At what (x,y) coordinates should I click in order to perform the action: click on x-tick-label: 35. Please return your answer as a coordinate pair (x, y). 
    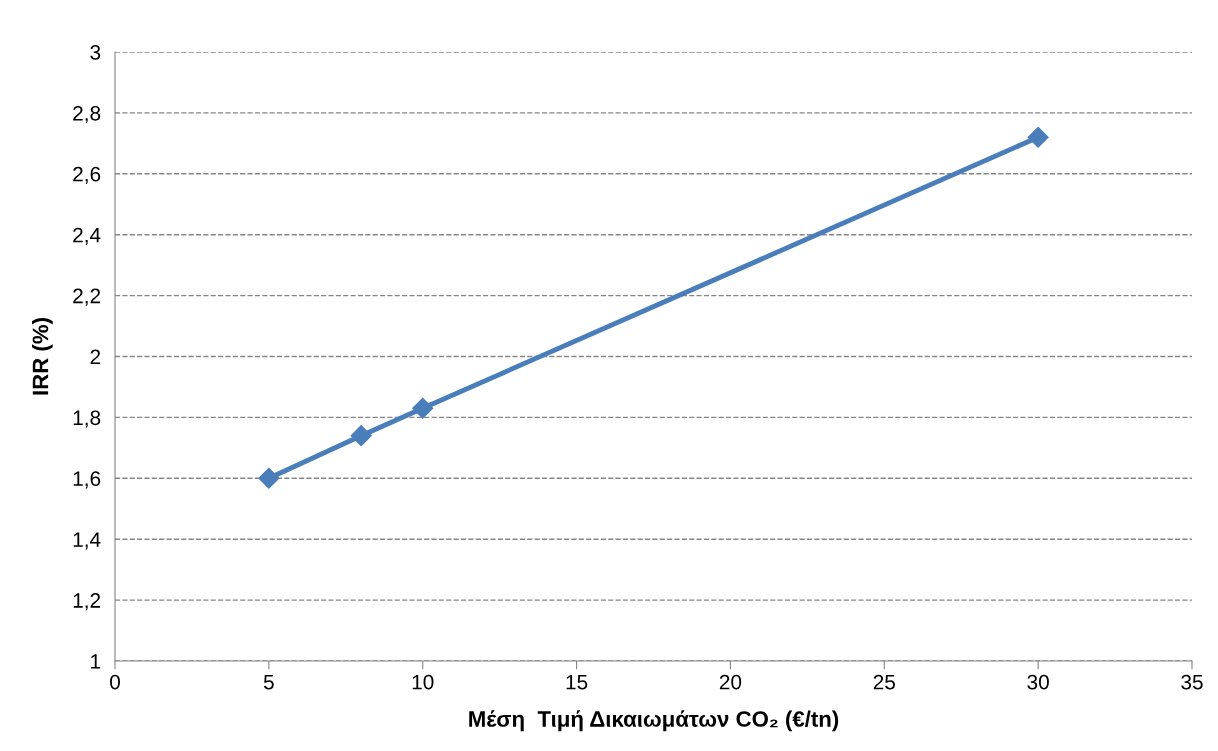
    Looking at the image, I should click on (1192, 682).